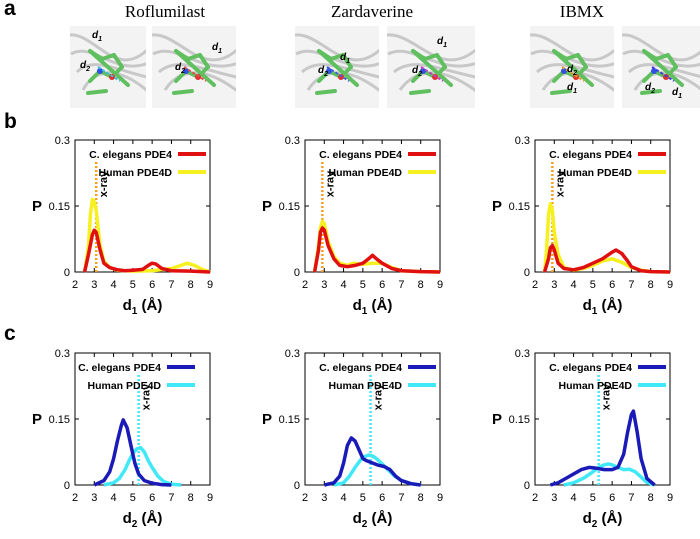  I want to click on structure-thumbnail-3: d1 d2, so click(337, 67).